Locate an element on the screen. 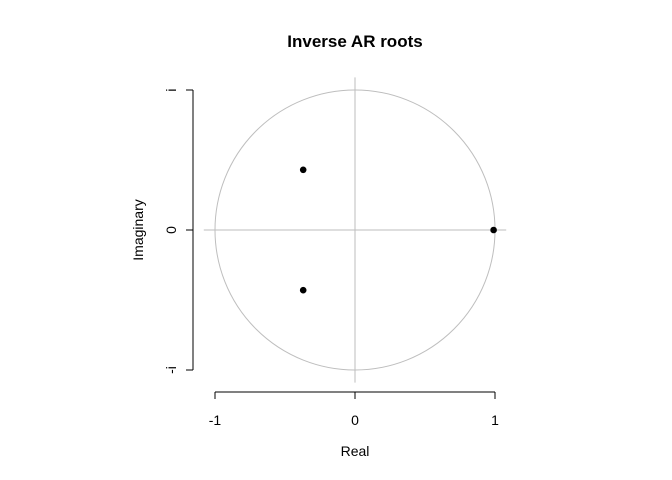 This screenshot has height=480, width=672. y-tick-label: i is located at coordinates (171, 89).